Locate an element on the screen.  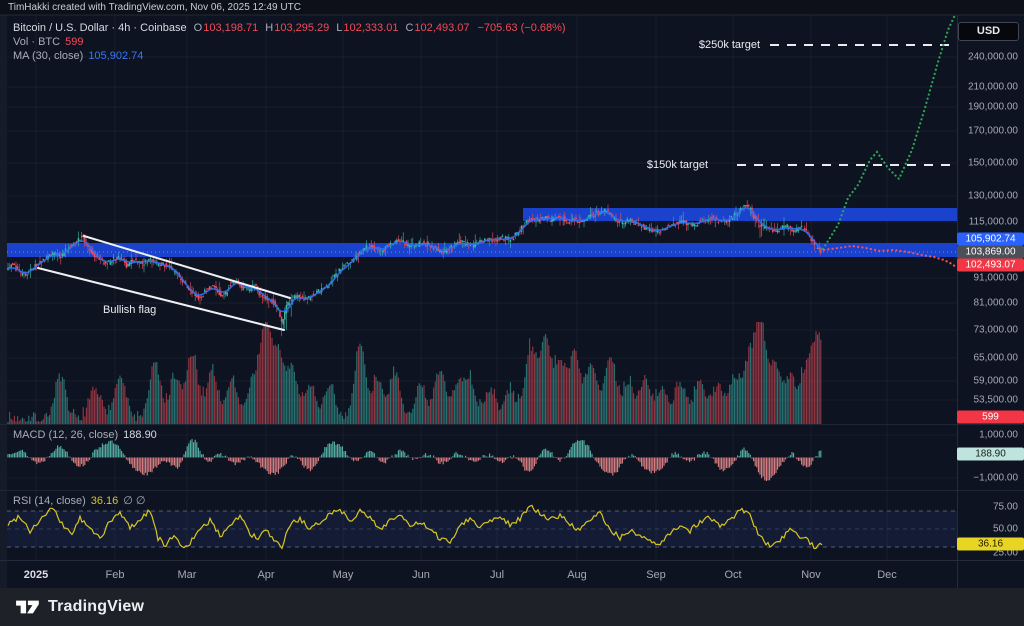
tradingview-wordmark: TradingView is located at coordinates (96, 606).